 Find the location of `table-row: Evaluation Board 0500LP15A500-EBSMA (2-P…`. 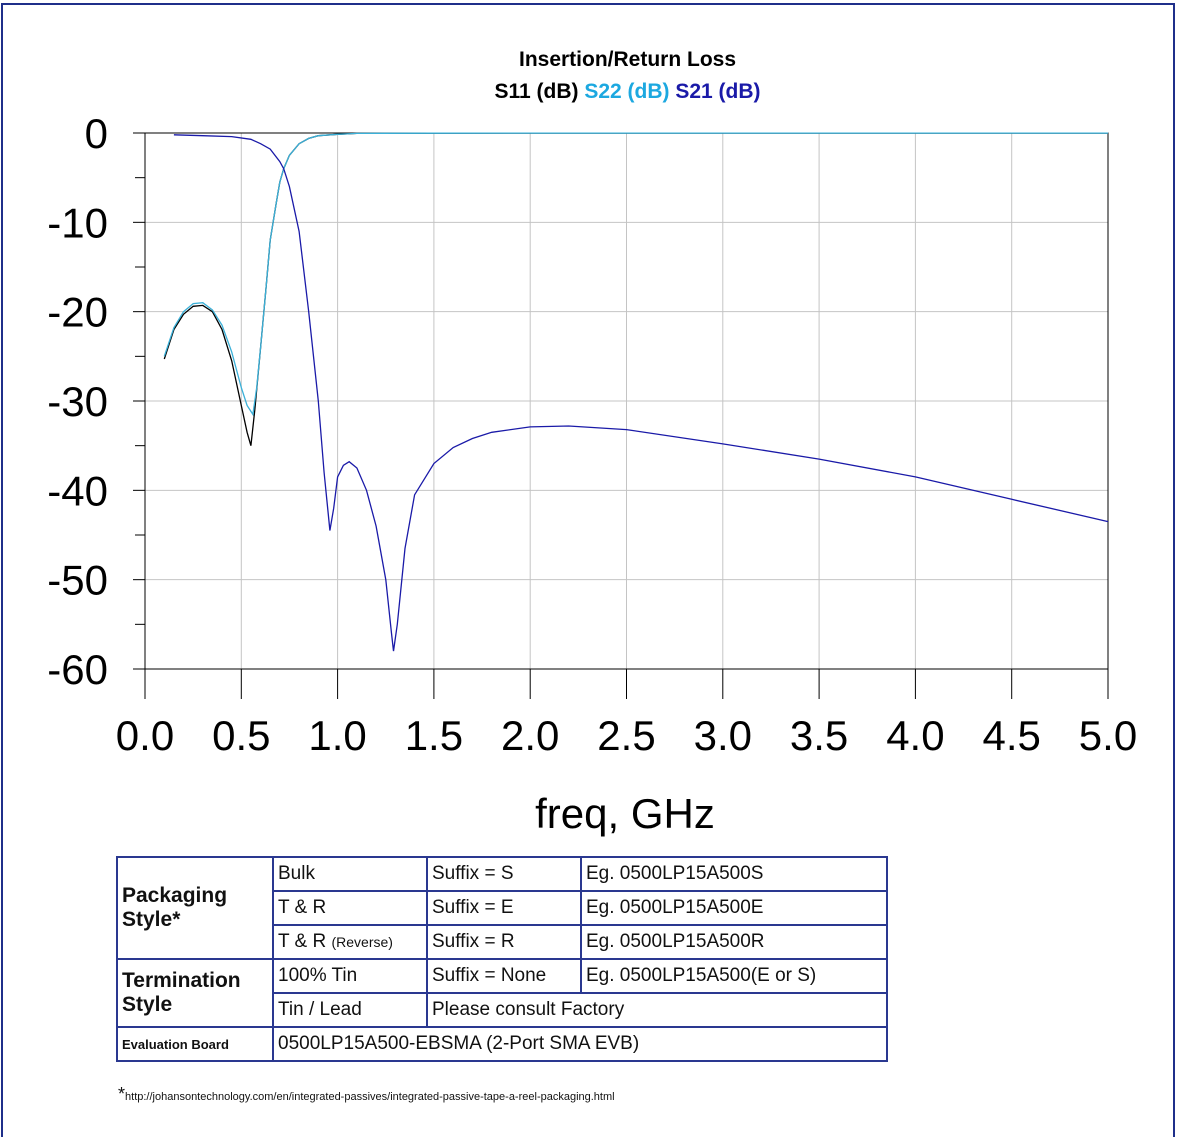

table-row: Evaluation Board 0500LP15A500-EBSMA (2-P… is located at coordinates (502, 1044).